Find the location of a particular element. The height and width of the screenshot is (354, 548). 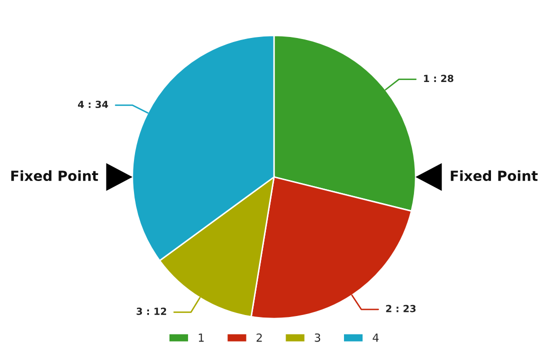

data-label: 4 : 34 is located at coordinates (93, 104).